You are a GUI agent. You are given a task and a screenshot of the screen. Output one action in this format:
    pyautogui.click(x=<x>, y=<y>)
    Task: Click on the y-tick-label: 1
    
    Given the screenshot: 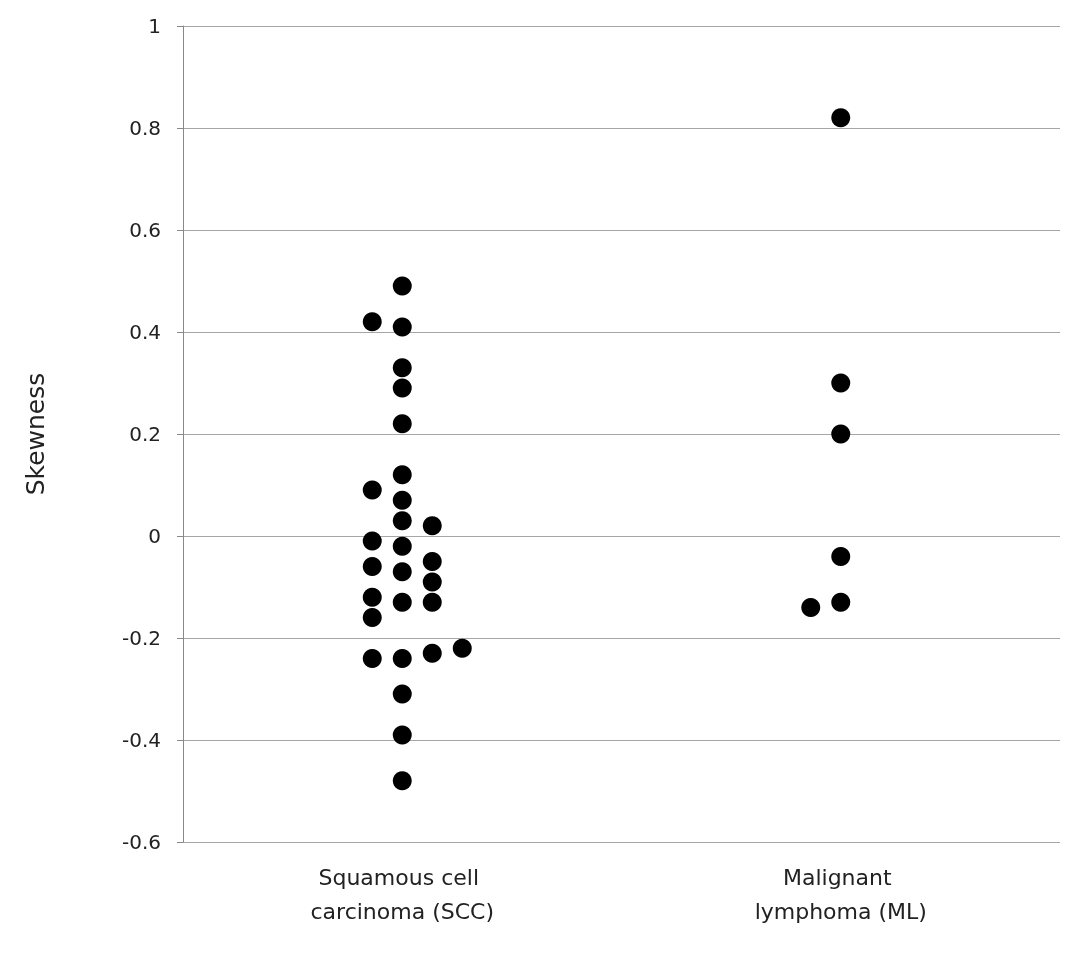 What is the action you would take?
    pyautogui.click(x=154, y=26)
    